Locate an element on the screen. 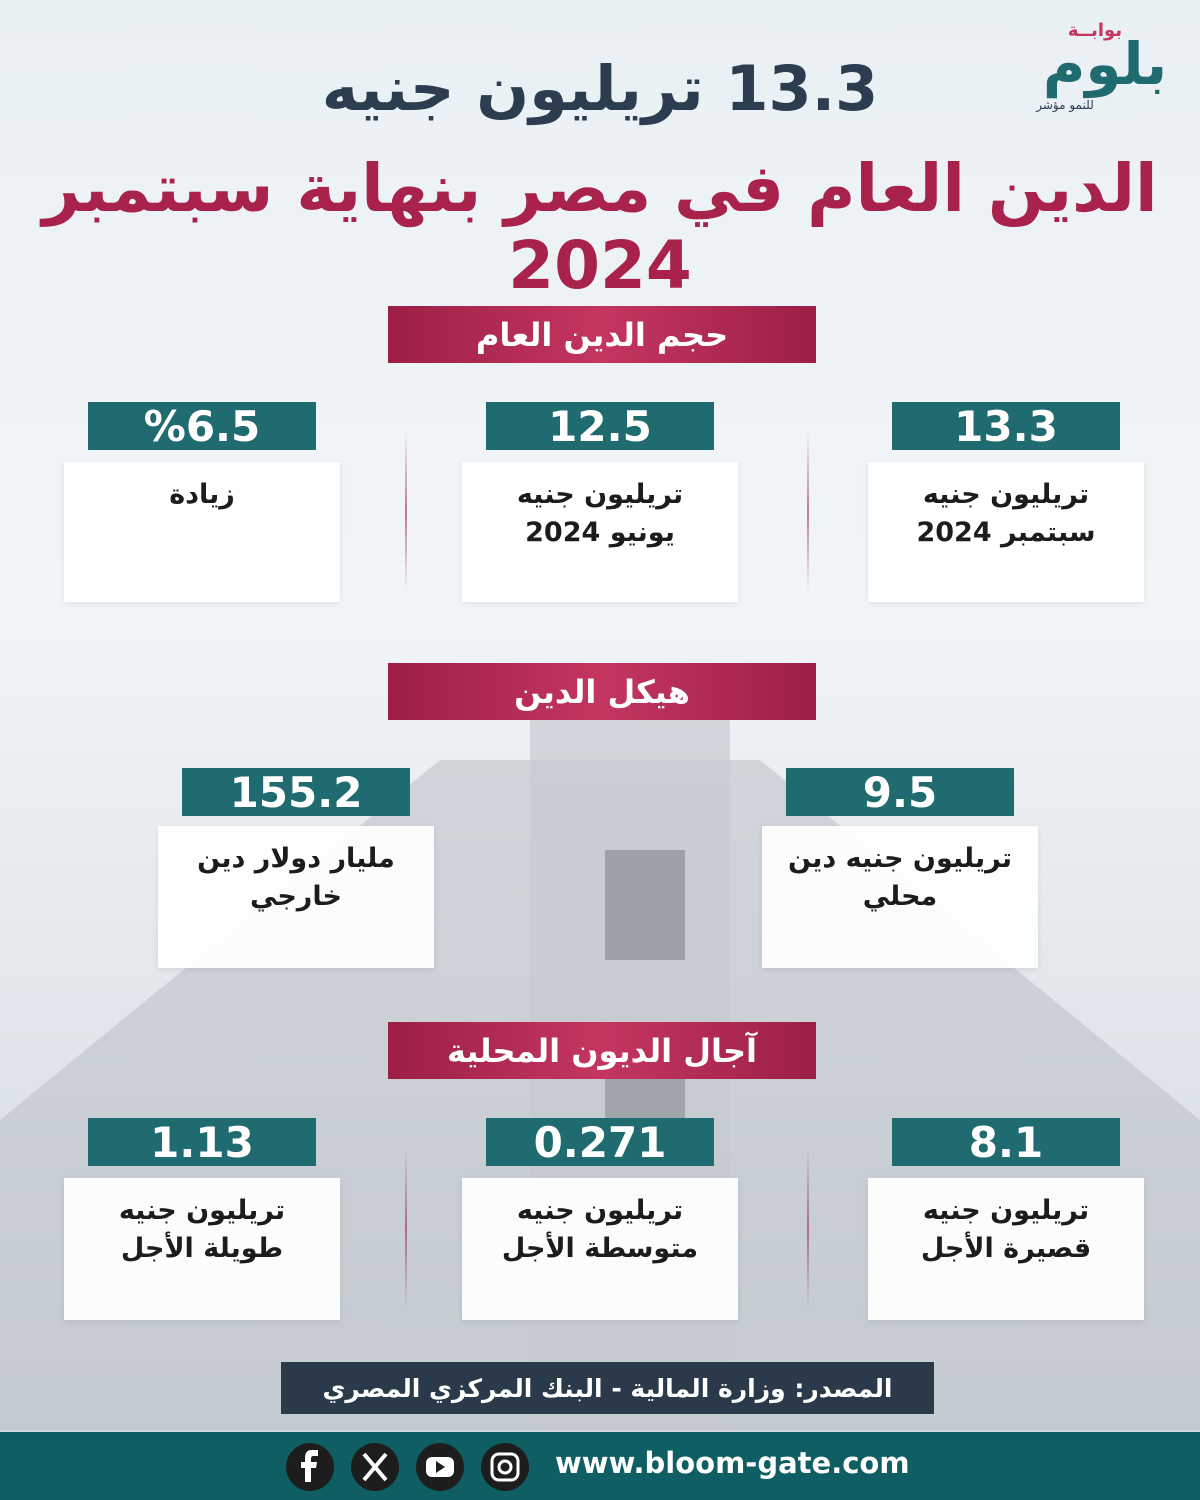  card-label: سبتمبر 2024 is located at coordinates (1006, 532).